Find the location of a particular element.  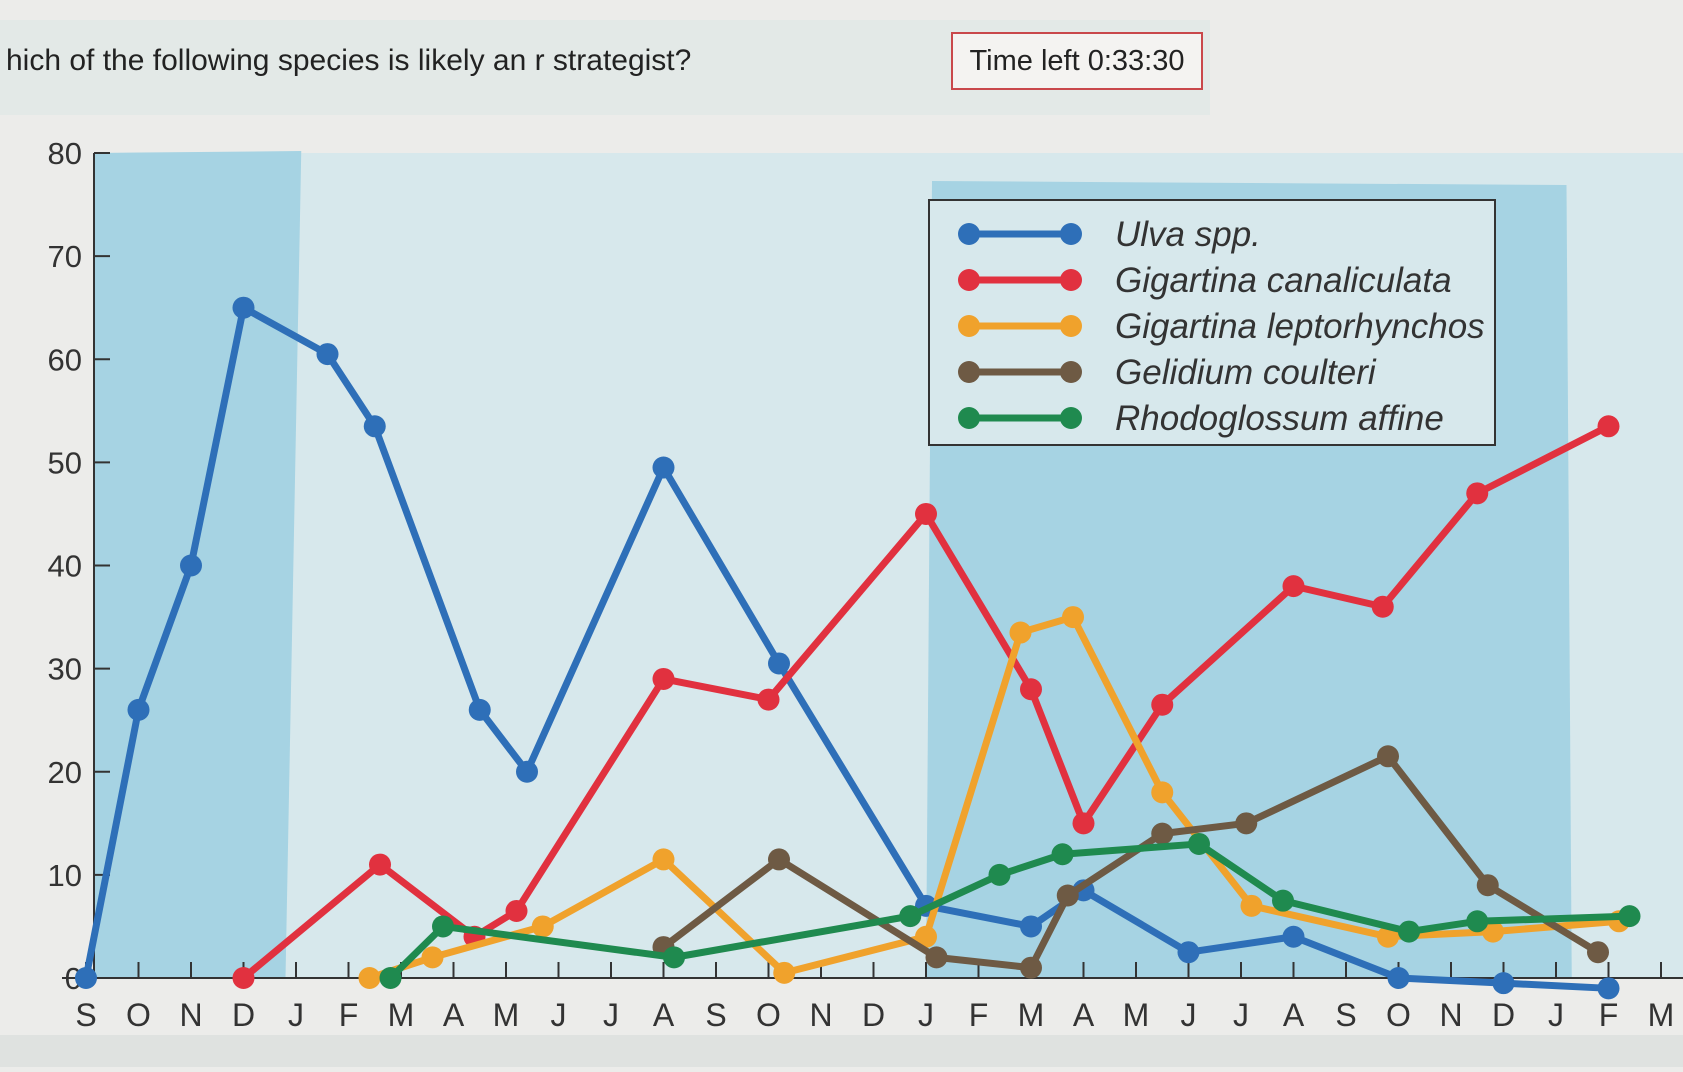

y-tick-label: 10 is located at coordinates (65, 875).